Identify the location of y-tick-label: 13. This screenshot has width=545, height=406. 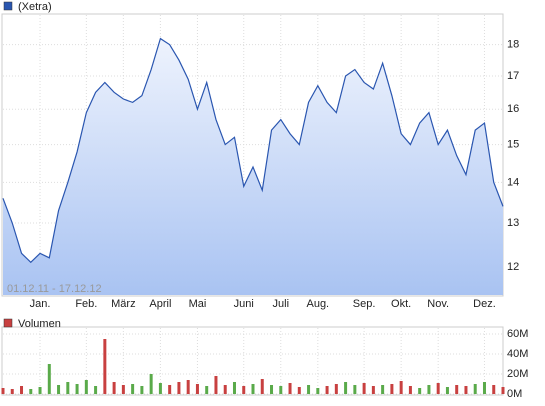
(513, 223).